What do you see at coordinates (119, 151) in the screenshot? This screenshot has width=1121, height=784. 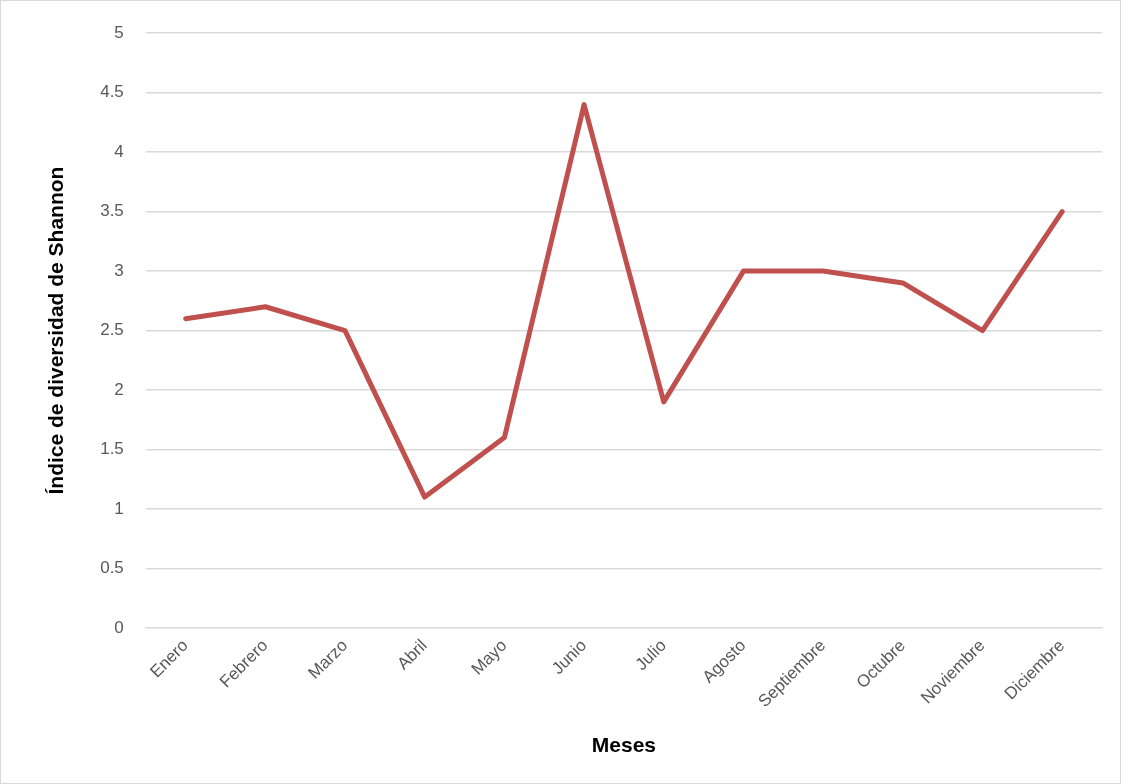 I see `y-tick-label: 4` at bounding box center [119, 151].